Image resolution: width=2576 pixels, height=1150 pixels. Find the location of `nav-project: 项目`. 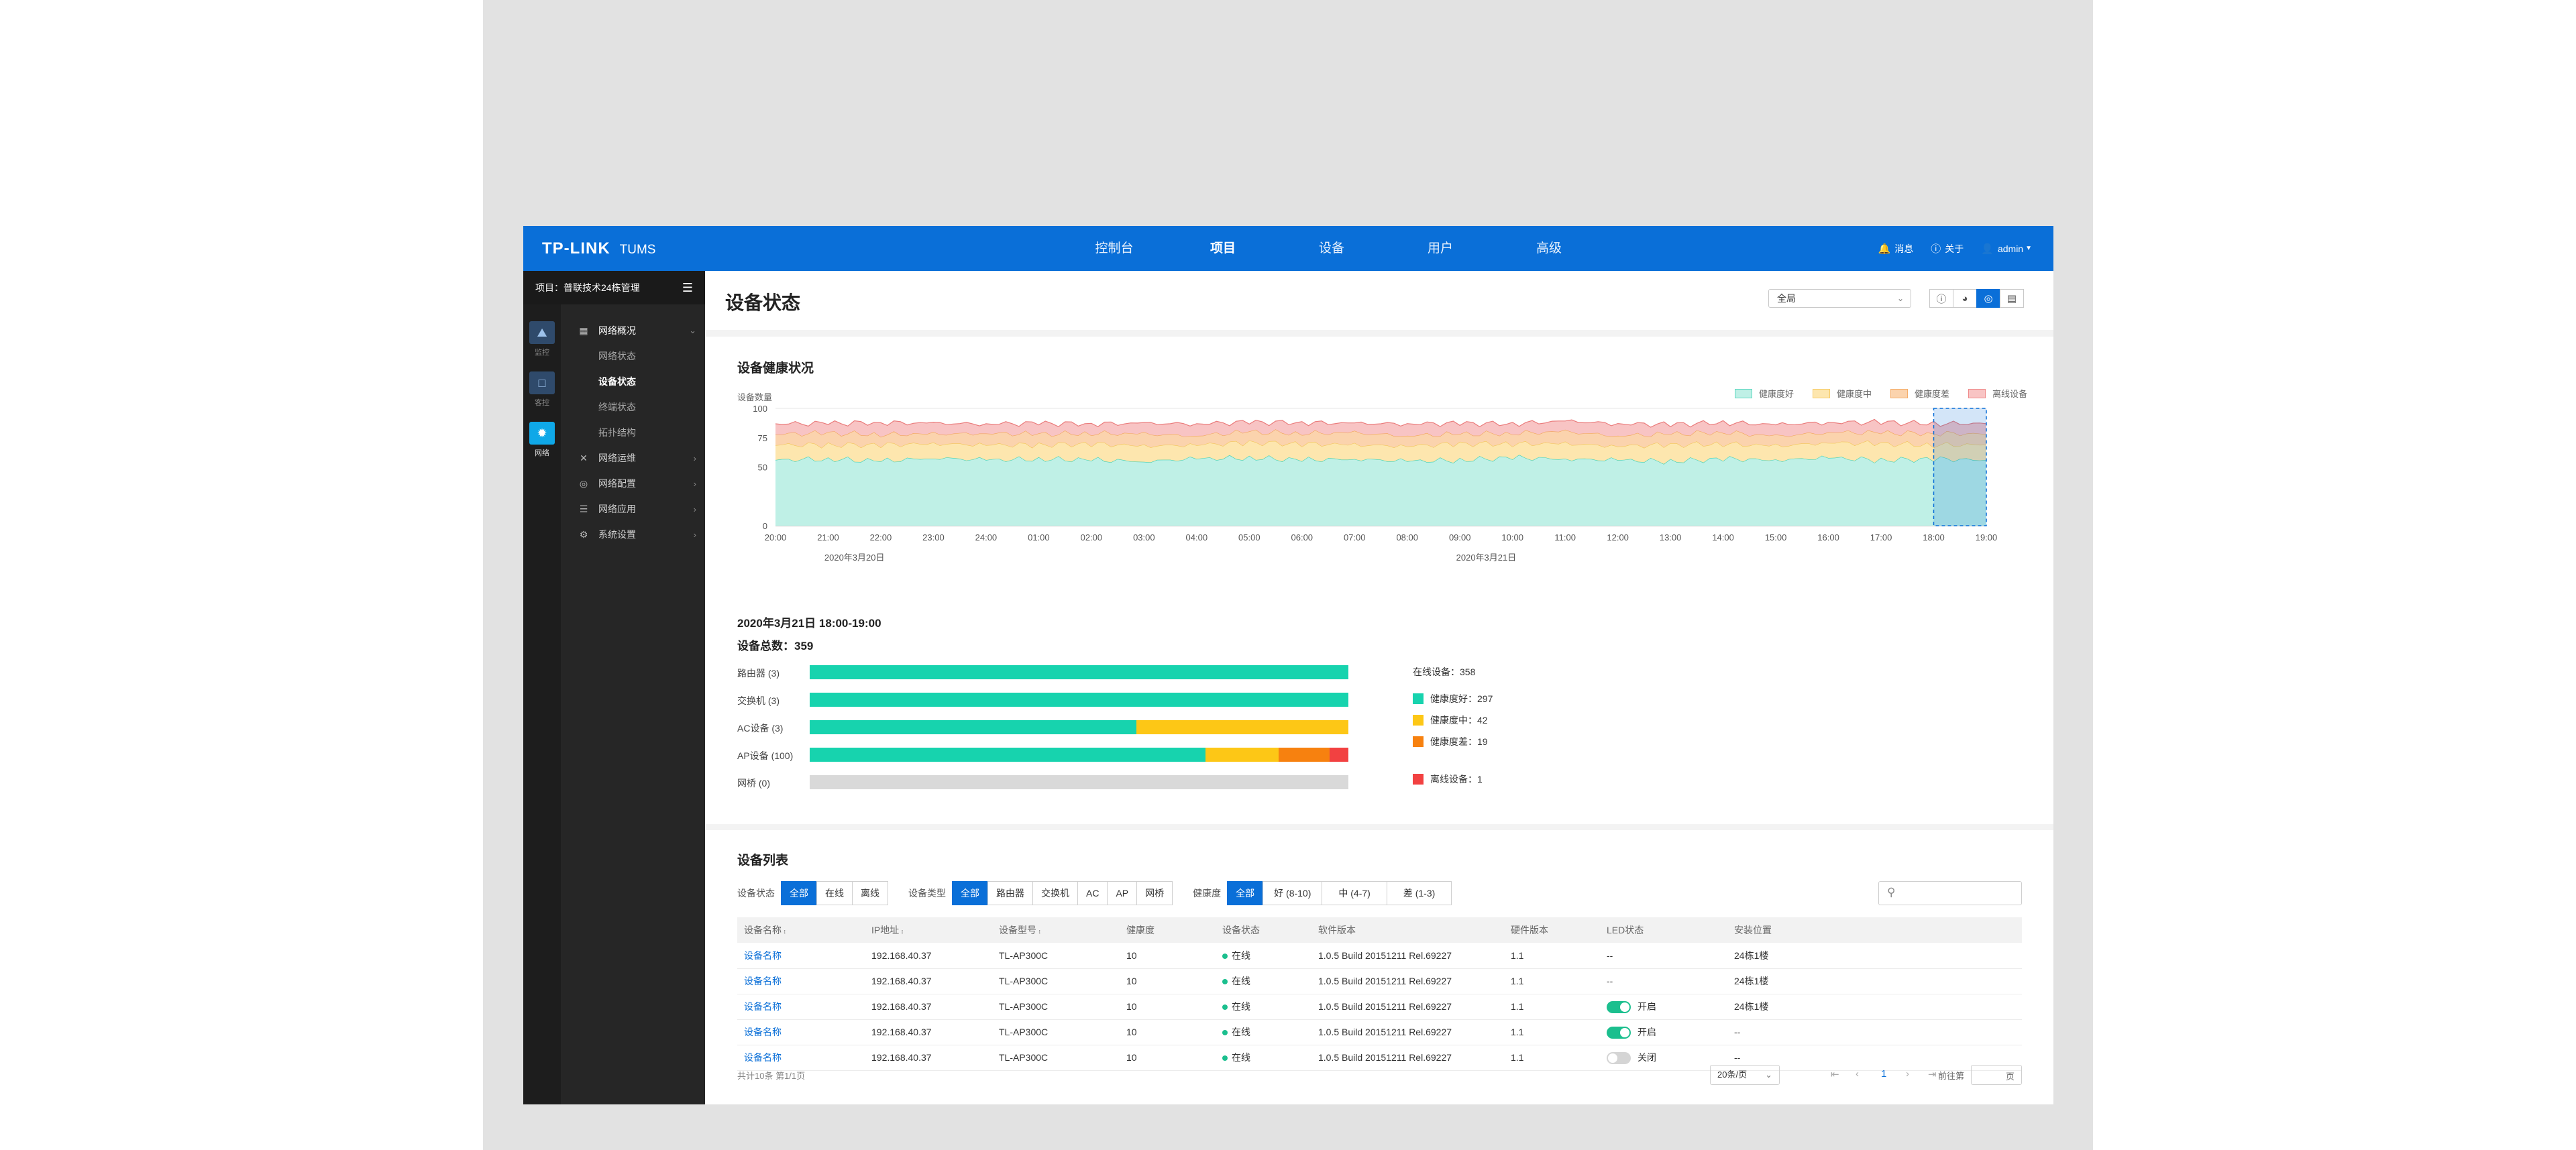

nav-project: 项目 is located at coordinates (1223, 248).